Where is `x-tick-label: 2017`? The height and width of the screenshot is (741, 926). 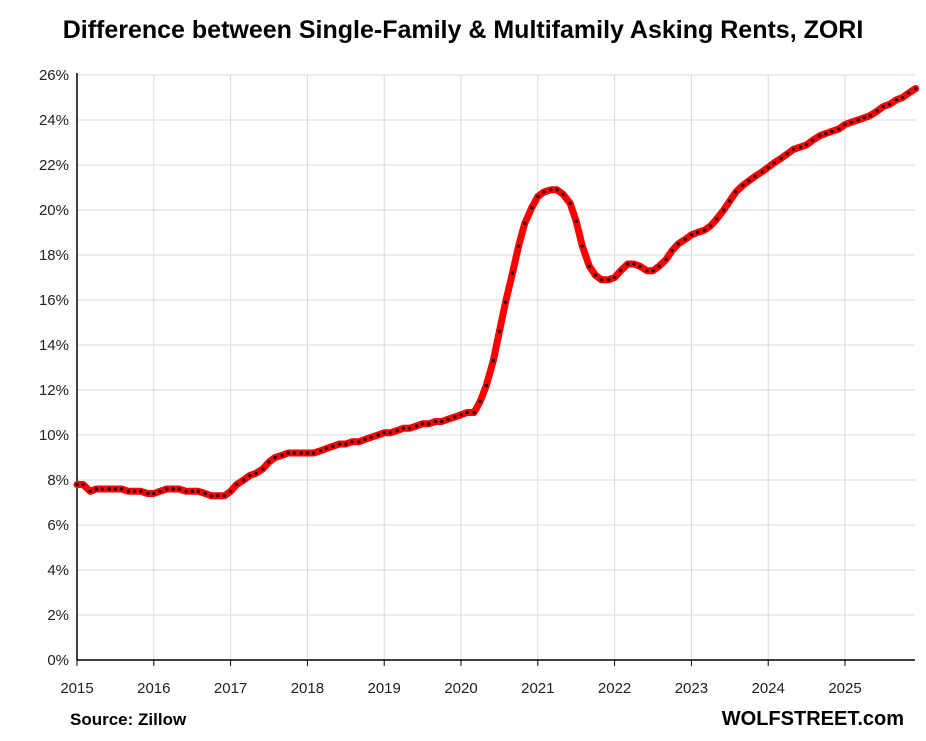
x-tick-label: 2017 is located at coordinates (230, 688).